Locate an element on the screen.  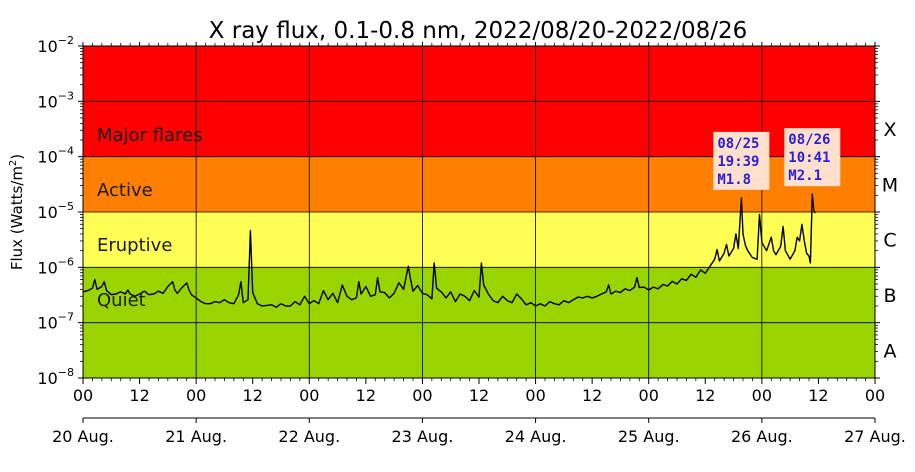
y-axis-title: Flux (Watts/m2) is located at coordinates (17, 212).